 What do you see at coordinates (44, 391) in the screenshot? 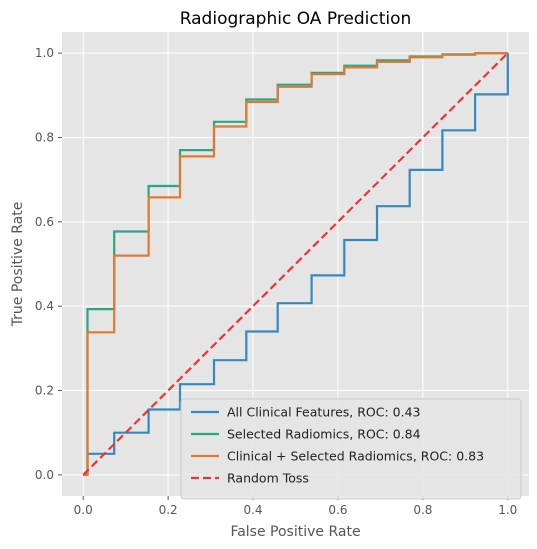
I see `y-tick-label: 0.2` at bounding box center [44, 391].